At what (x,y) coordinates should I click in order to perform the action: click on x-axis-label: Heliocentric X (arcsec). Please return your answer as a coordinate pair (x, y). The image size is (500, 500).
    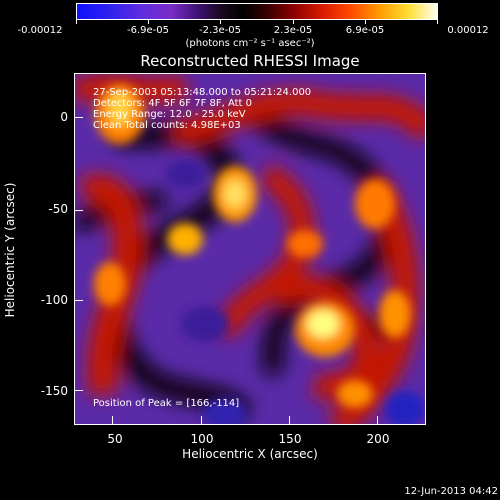
    Looking at the image, I should click on (250, 454).